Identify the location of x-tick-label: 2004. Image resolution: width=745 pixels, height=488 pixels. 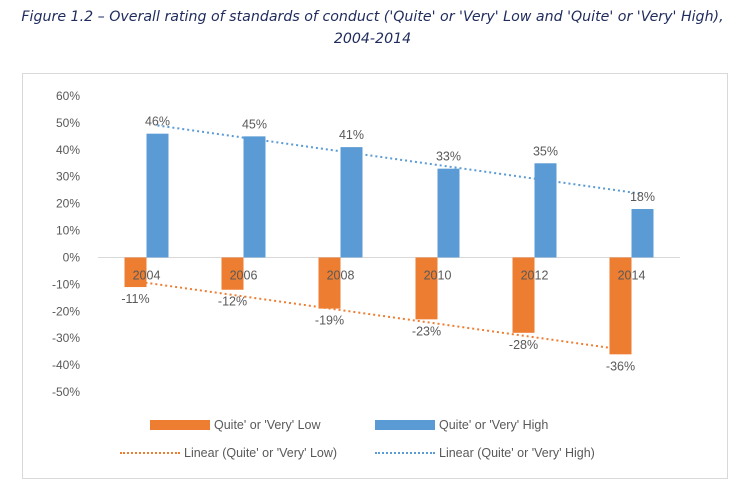
(147, 275).